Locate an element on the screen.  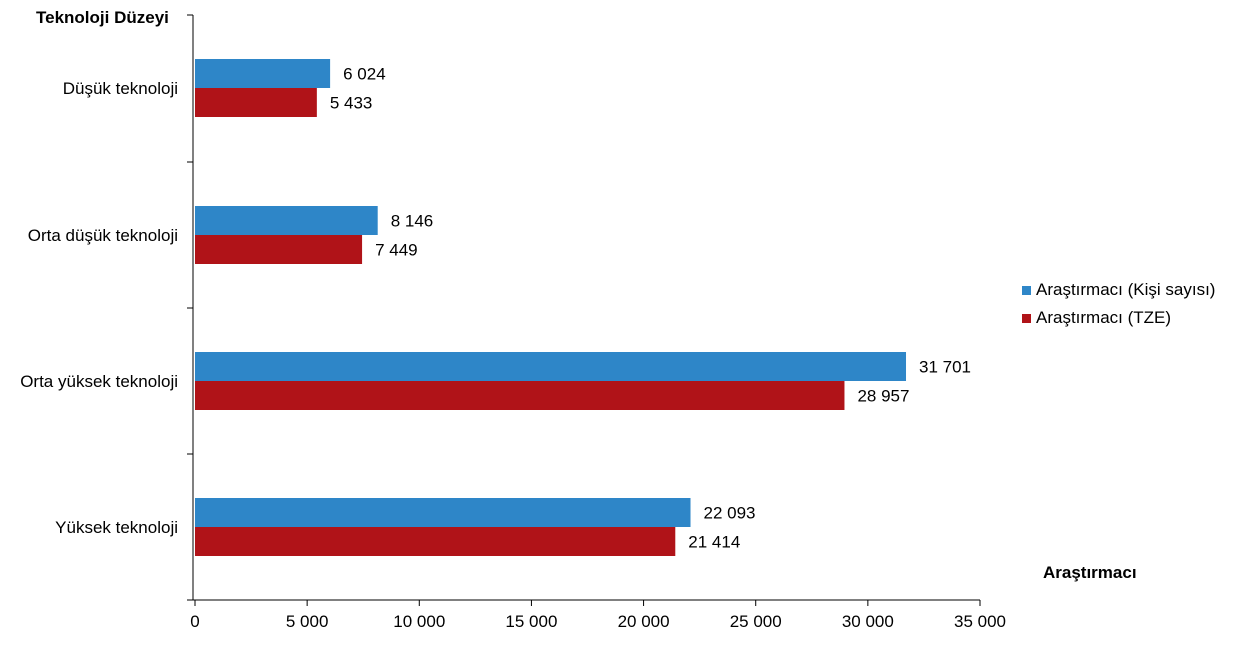
legend-label-persons: Araştırmacı (Kişi sayısı) is located at coordinates (1126, 289).